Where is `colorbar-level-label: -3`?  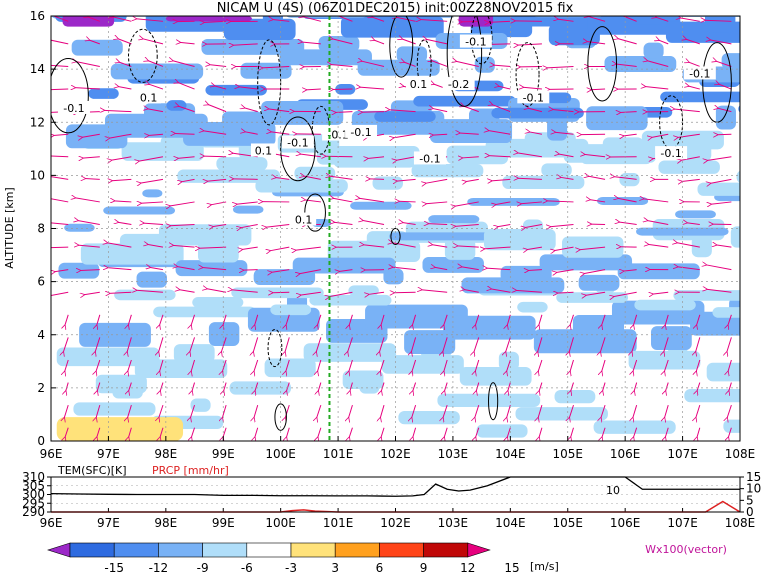
colorbar-level-label: -3 is located at coordinates (291, 568).